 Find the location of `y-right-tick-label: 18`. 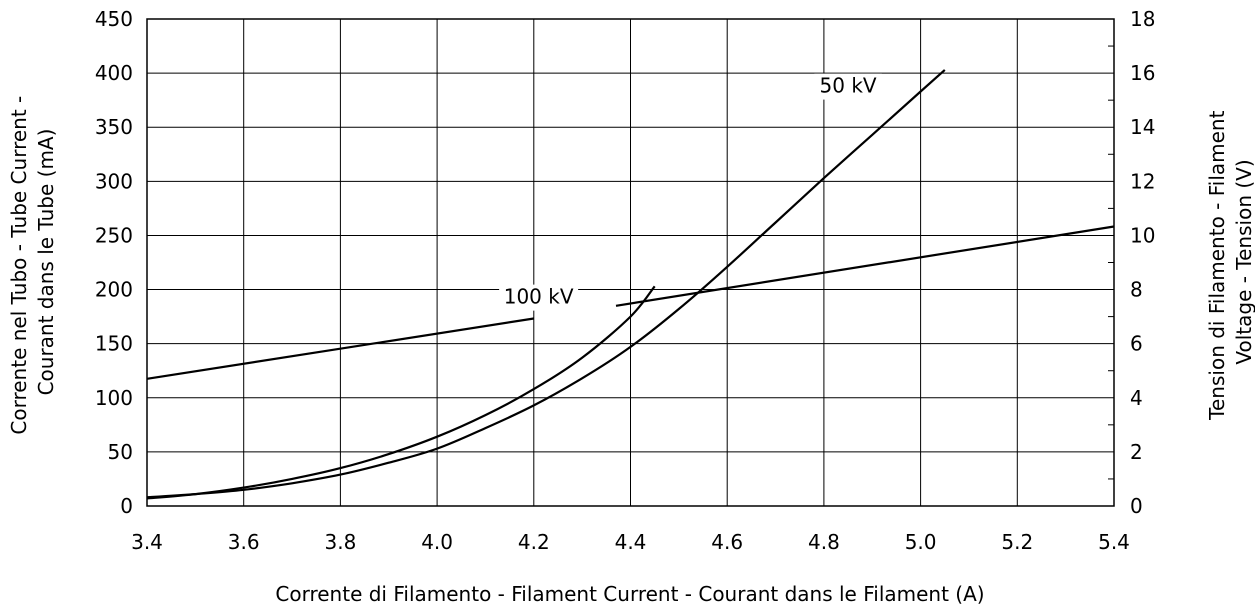

y-right-tick-label: 18 is located at coordinates (1142, 19).